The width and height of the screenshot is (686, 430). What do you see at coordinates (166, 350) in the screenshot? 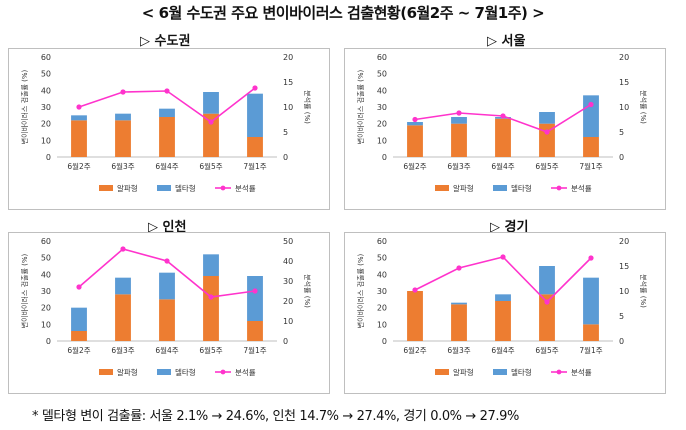
I see `x-tick-label: 6월4주` at bounding box center [166, 350].